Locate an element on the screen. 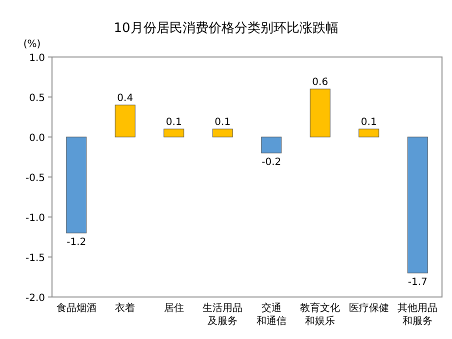 This screenshot has height=339, width=452. y-tick-label: -1.5 is located at coordinates (35, 258).